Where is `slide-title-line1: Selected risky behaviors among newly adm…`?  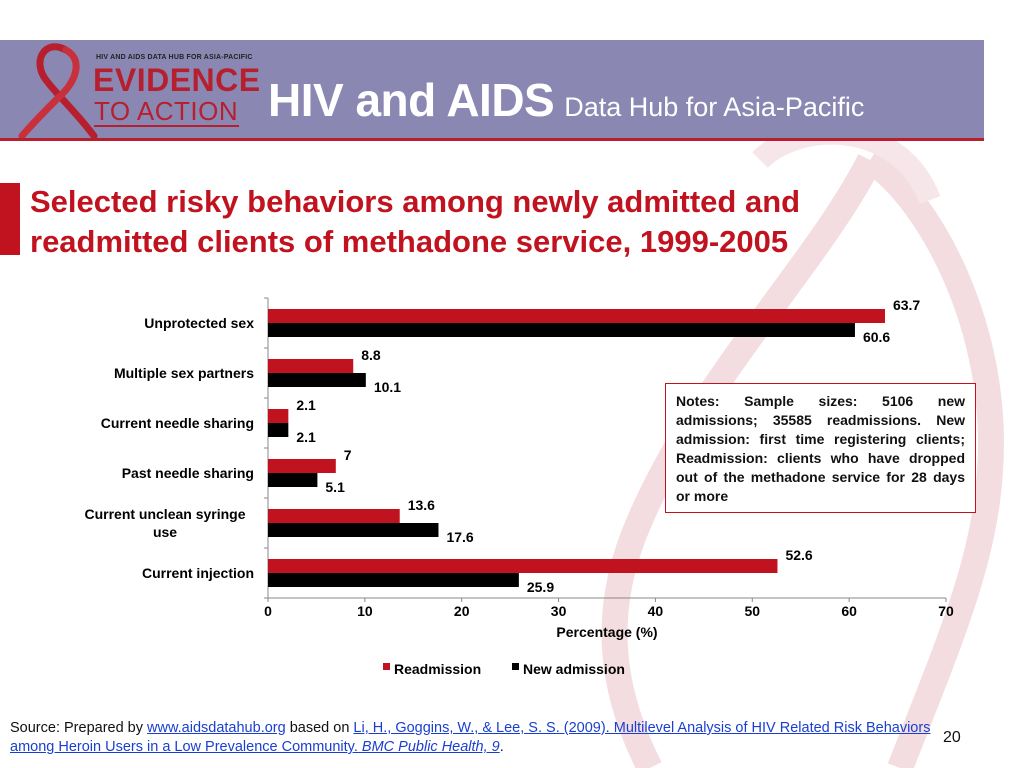 slide-title-line1: Selected risky behaviors among newly adm… is located at coordinates (415, 201).